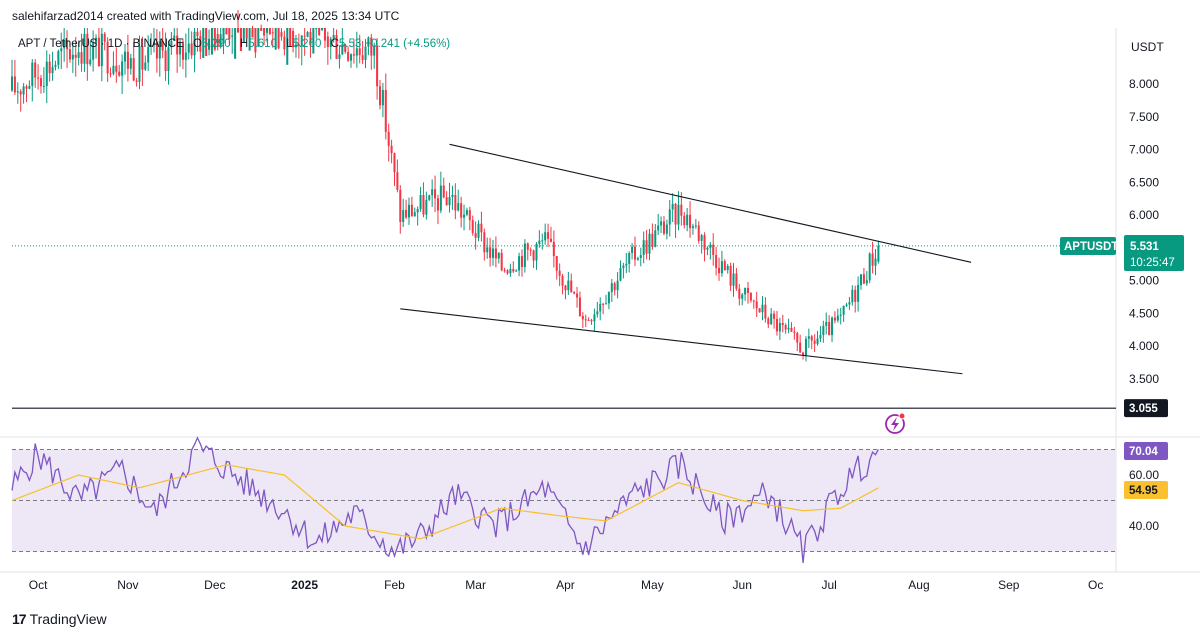 The width and height of the screenshot is (1200, 636). Describe the element at coordinates (59, 619) in the screenshot. I see `tradingview-brand: 17 TradingView` at that location.